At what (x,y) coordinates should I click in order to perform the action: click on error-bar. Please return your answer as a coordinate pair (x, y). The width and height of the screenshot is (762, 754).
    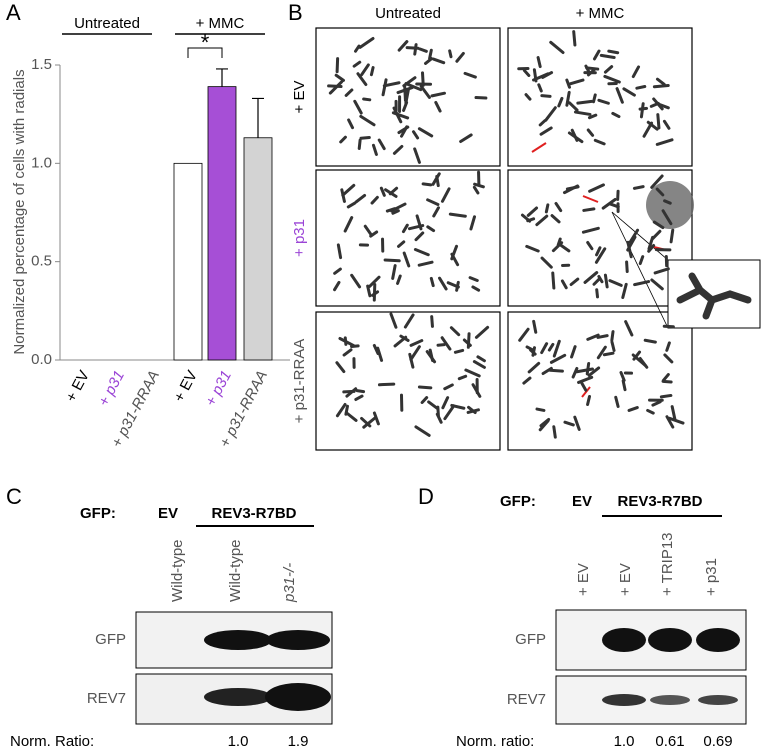
    Looking at the image, I should click on (258, 117).